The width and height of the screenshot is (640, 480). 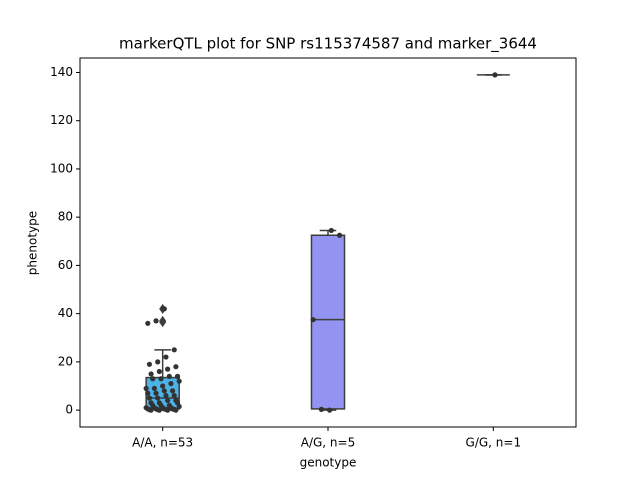 What do you see at coordinates (163, 322) in the screenshot?
I see `outlier` at bounding box center [163, 322].